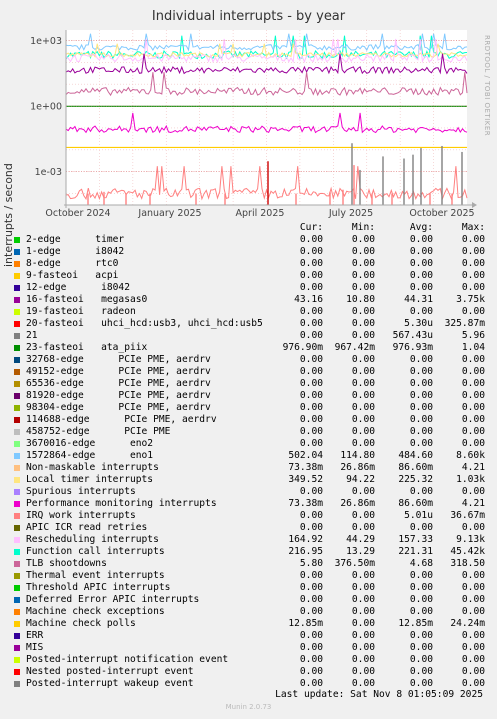  I want to click on legend-series-name: 9-fasteoi acpi, so click(72, 275).